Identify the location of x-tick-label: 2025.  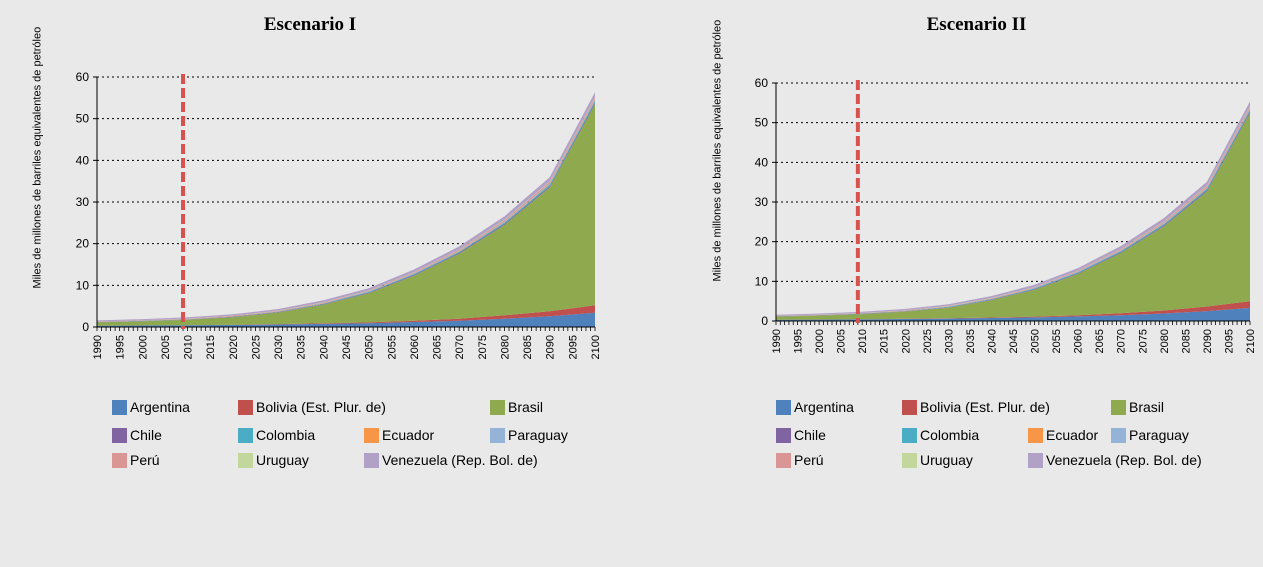
(256, 347).